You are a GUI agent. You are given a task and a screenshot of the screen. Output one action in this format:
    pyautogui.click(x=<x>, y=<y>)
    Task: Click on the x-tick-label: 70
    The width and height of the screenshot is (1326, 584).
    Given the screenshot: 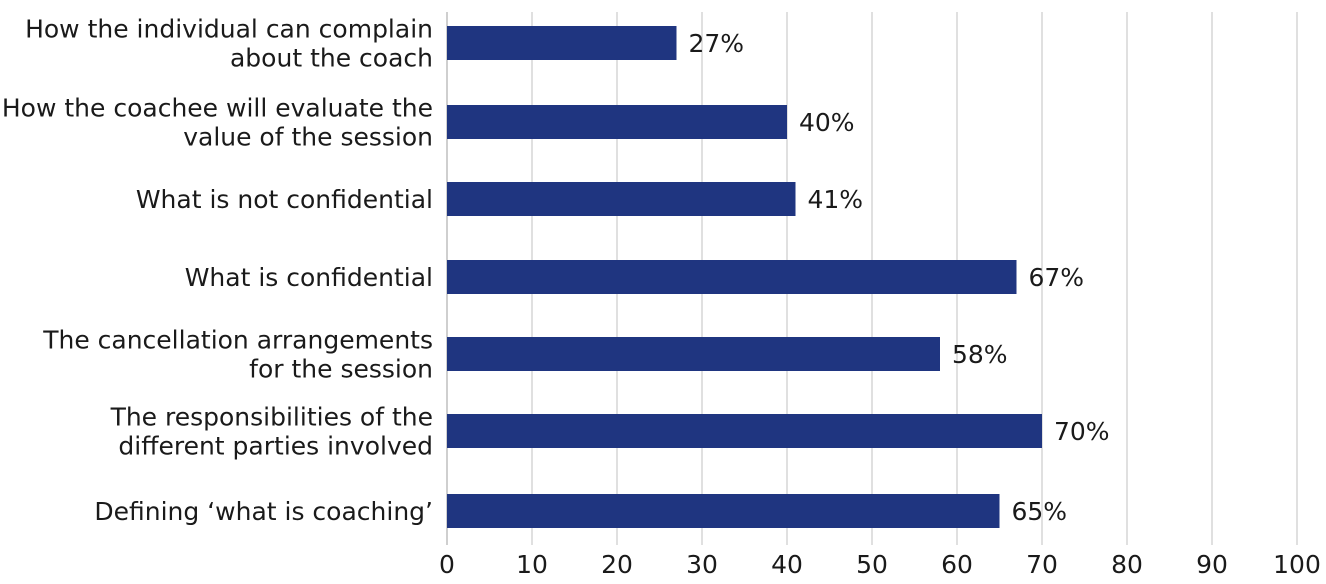 What is the action you would take?
    pyautogui.click(x=1042, y=564)
    